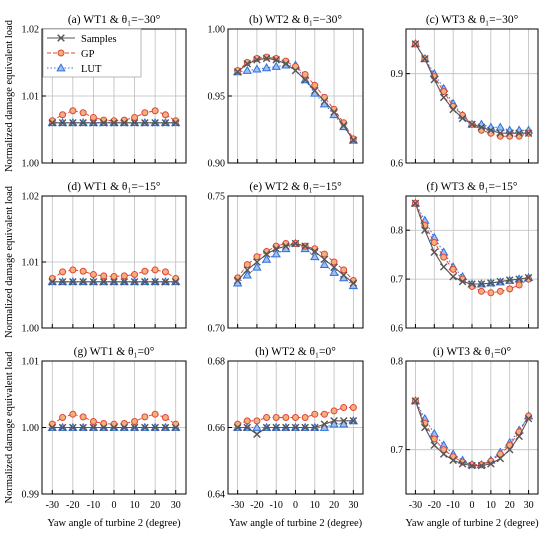 The image size is (550, 533). I want to click on panel-title: (b) WT2 & θ₁=−30°, so click(295, 20).